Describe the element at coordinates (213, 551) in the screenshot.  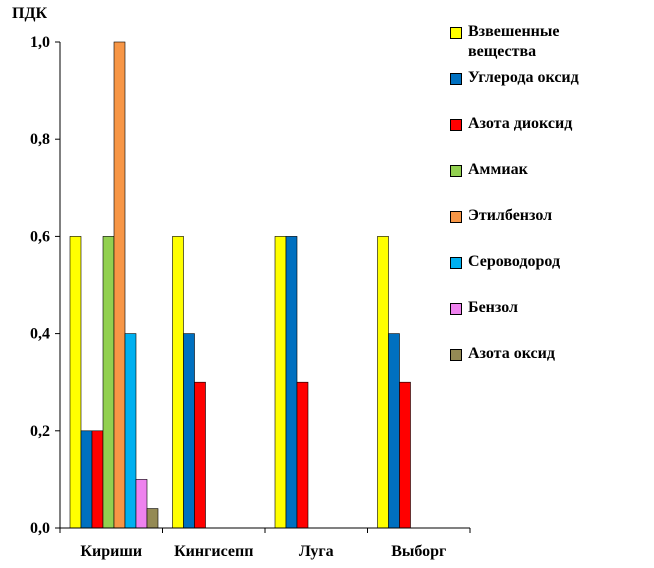
I see `x-tick-label: Кингисепп` at that location.